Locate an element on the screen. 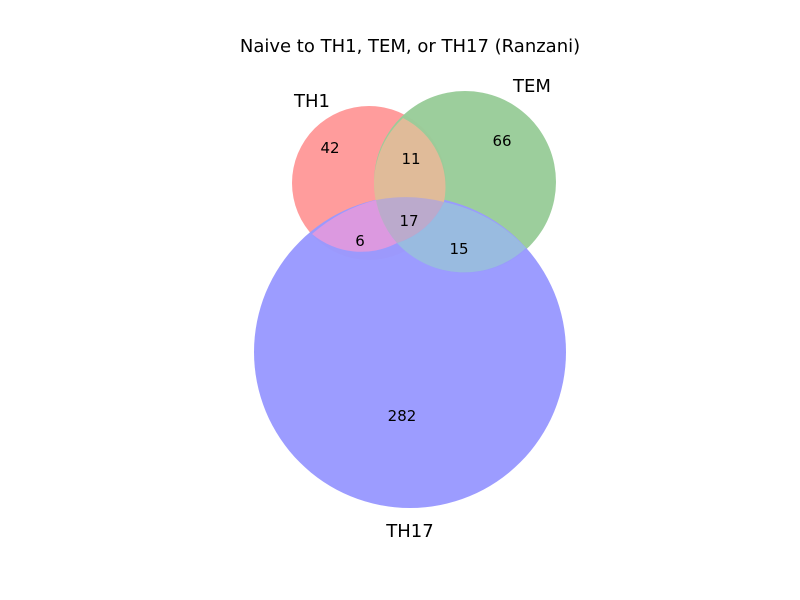  count-tem-th17: 15 is located at coordinates (458, 249).